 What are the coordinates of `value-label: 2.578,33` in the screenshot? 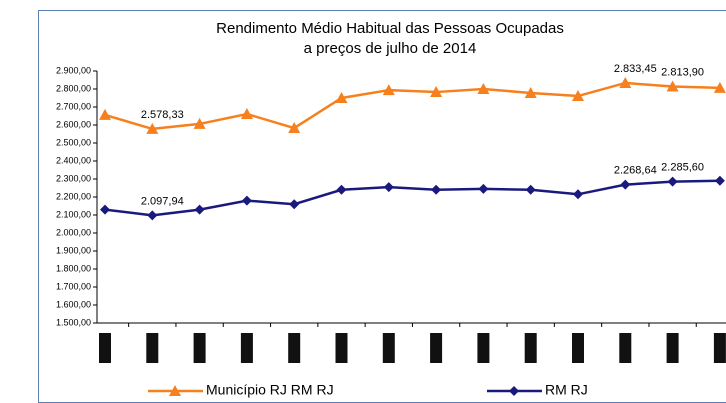 It's located at (162, 115).